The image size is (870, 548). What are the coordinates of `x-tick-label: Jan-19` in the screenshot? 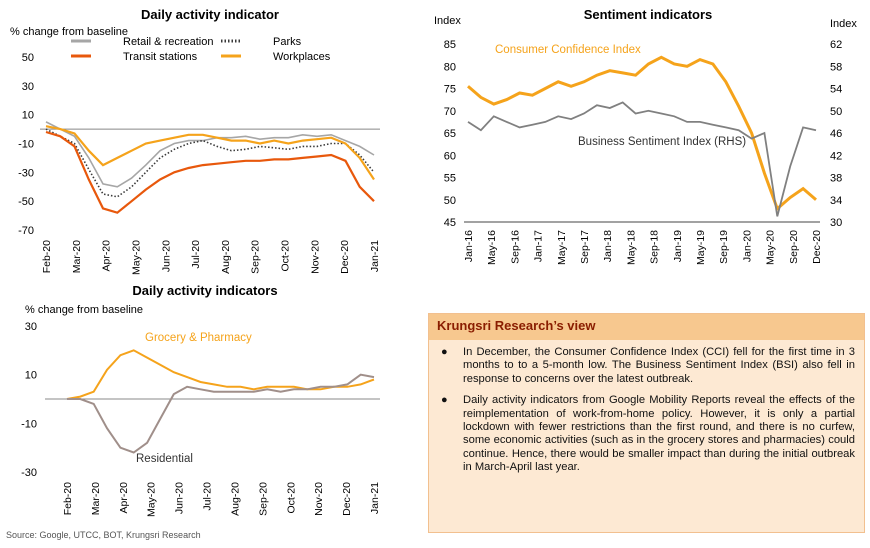 It's located at (678, 246).